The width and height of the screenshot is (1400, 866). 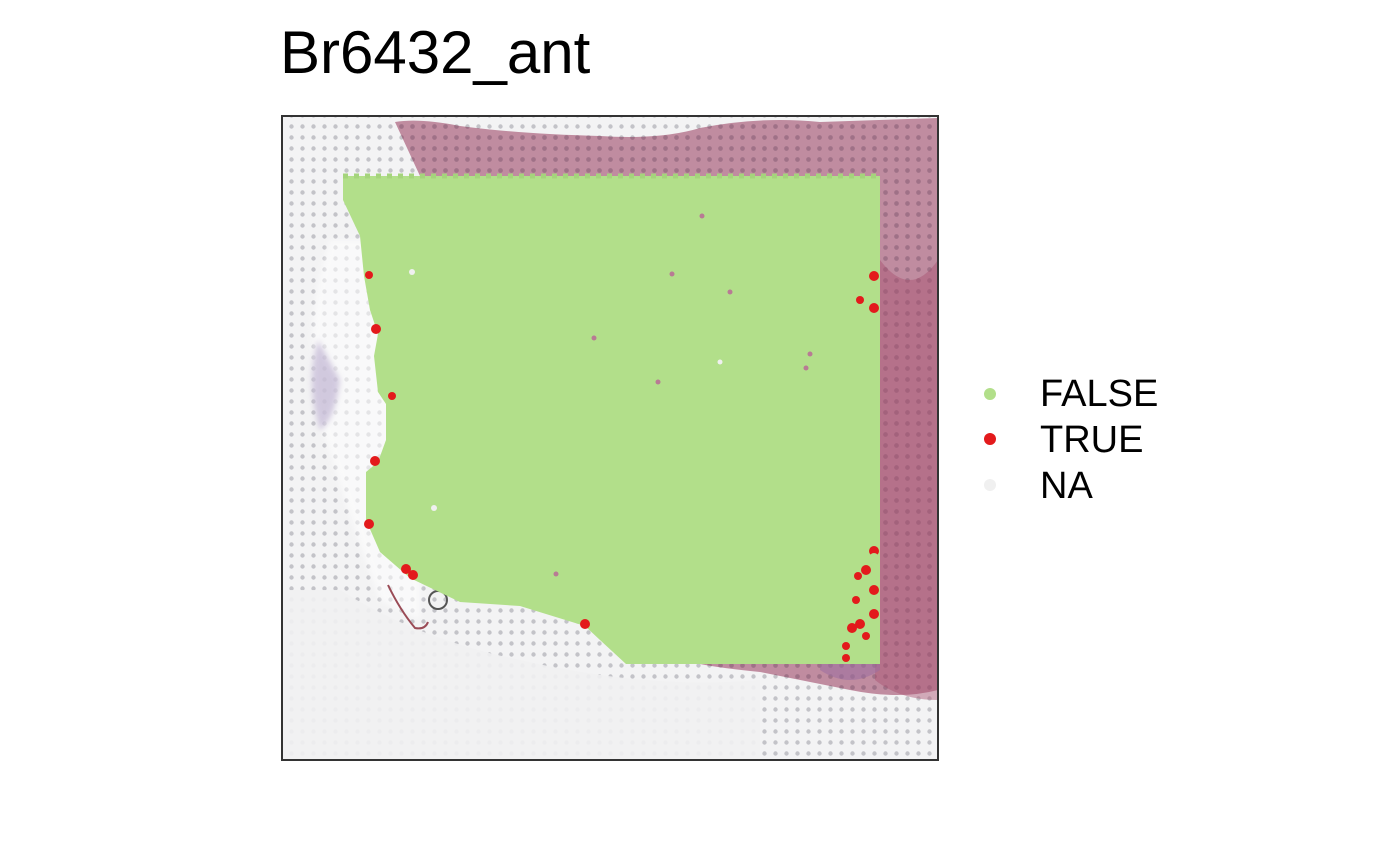 What do you see at coordinates (990, 394) in the screenshot?
I see `legend-dot-false` at bounding box center [990, 394].